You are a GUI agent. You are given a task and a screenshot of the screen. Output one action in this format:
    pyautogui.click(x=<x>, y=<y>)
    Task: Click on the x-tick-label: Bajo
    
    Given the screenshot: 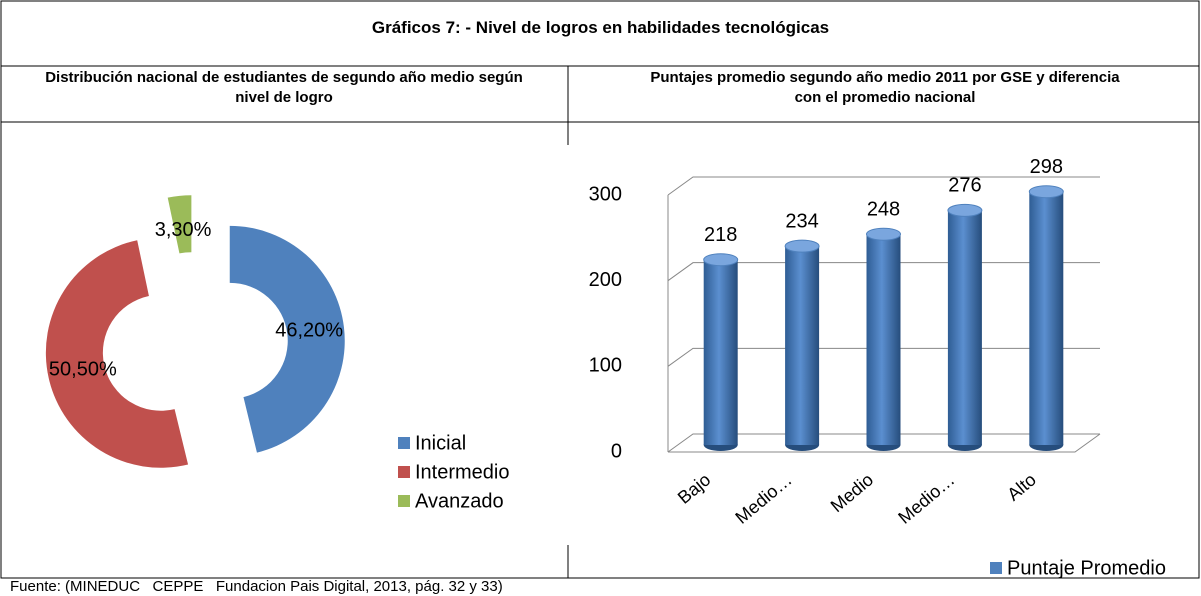 What is the action you would take?
    pyautogui.click(x=694, y=488)
    